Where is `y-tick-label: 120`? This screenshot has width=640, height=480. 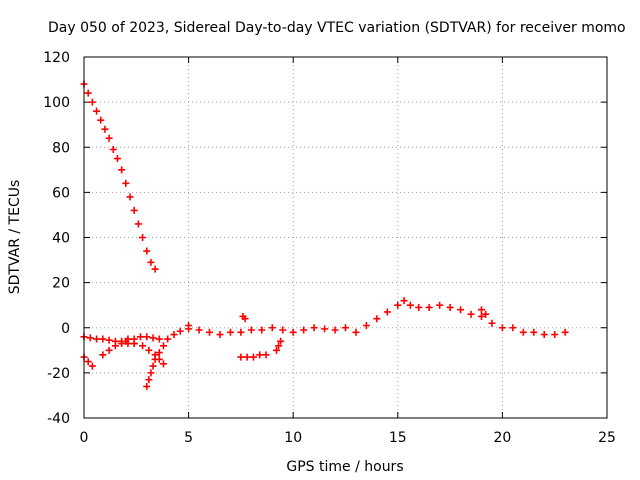
y-tick-label: 120 is located at coordinates (56, 58).